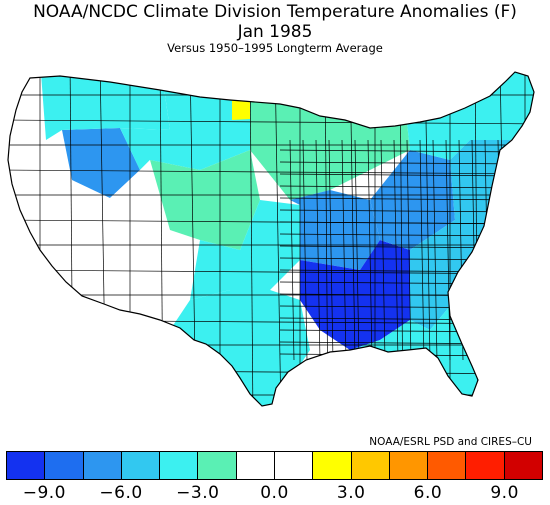 The image size is (550, 505). What do you see at coordinates (351, 493) in the screenshot?
I see `legend-tick-label: 3.0` at bounding box center [351, 493].